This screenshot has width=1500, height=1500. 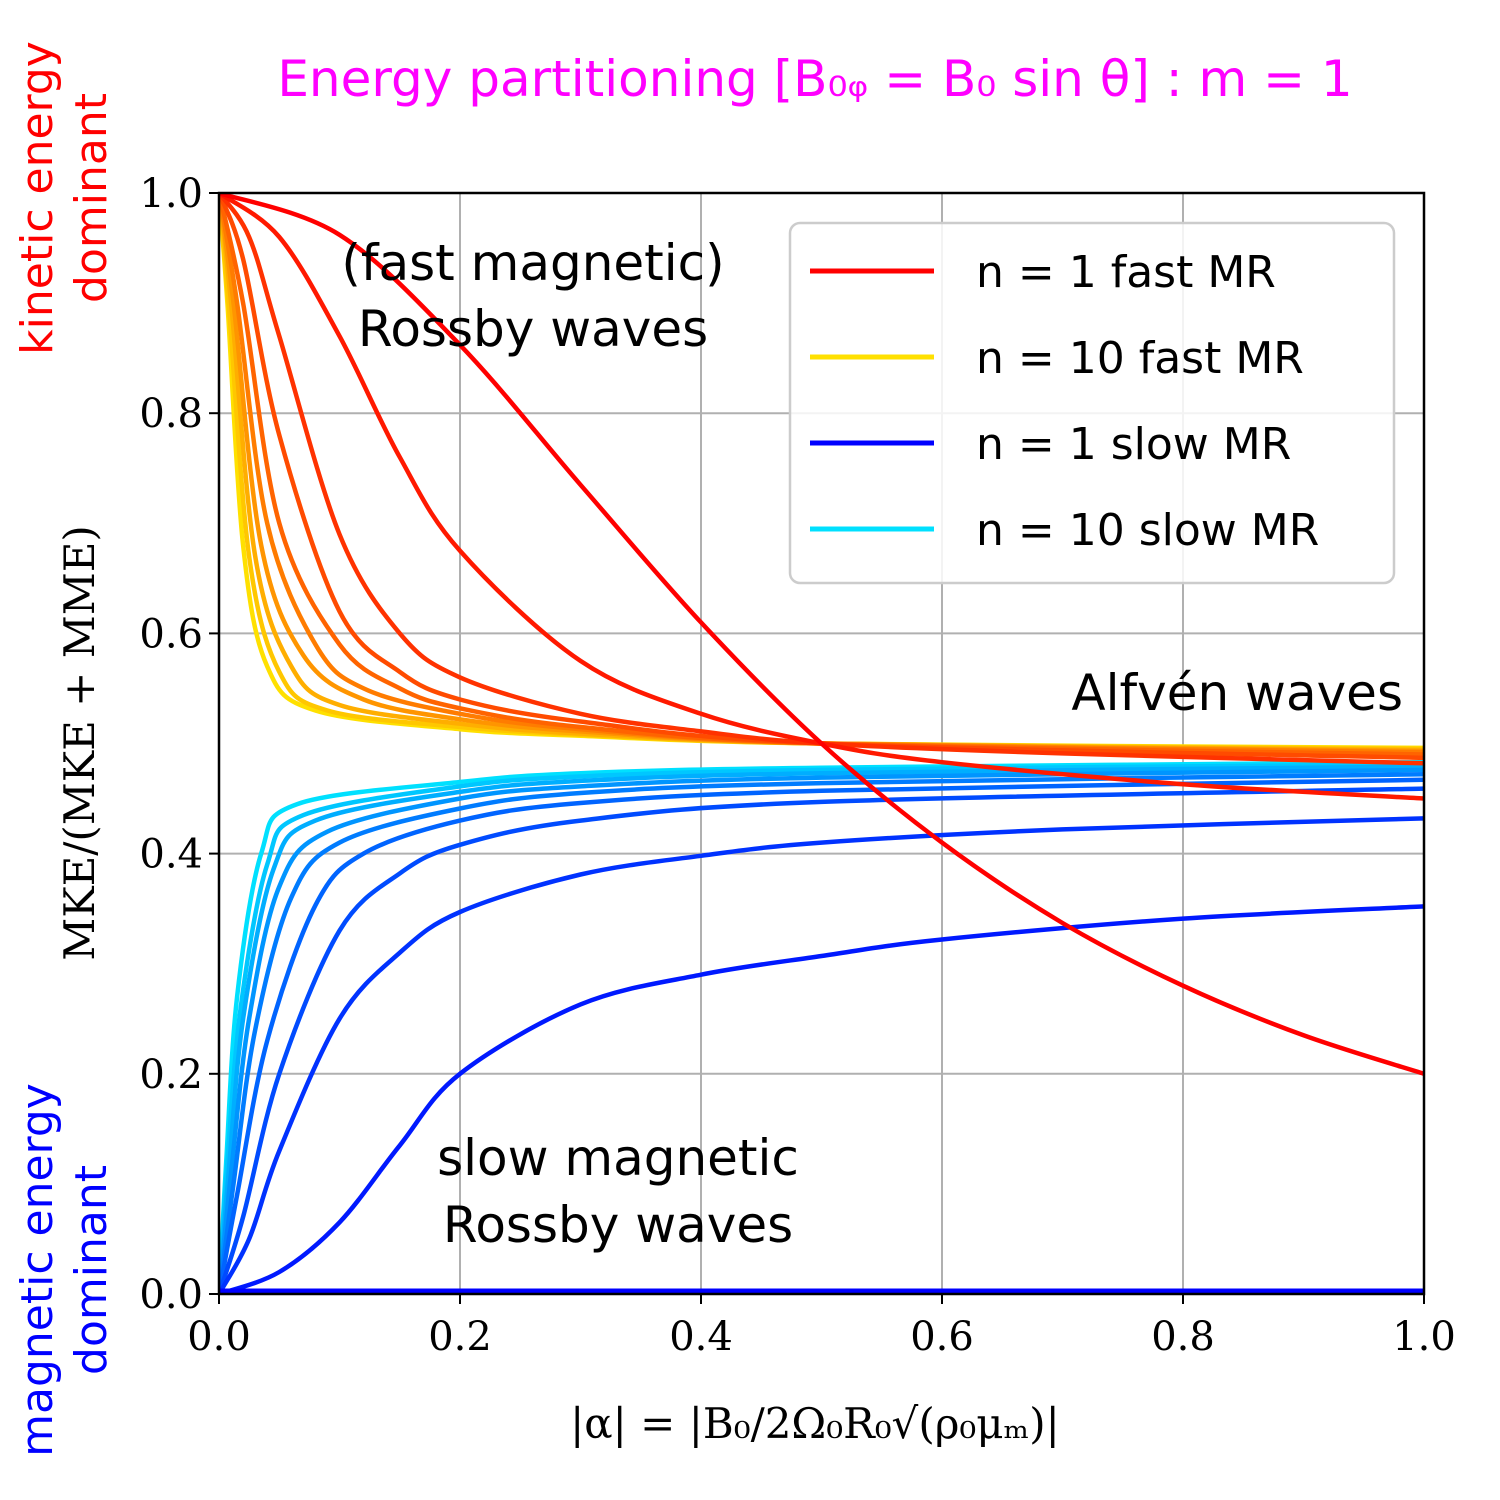 I want to click on legend-label-1: n = 10 fast MR, so click(x=1140, y=358).